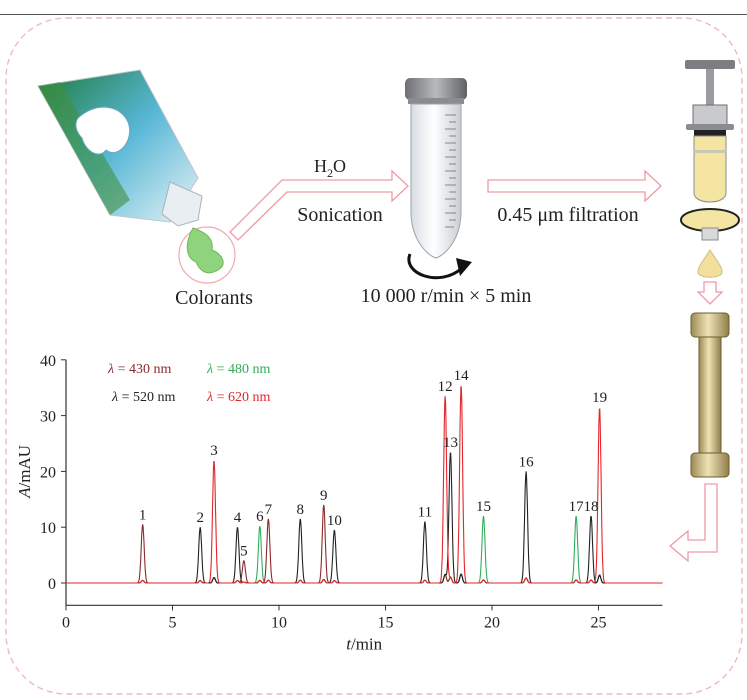  I want to click on x-tick-label: 25, so click(599, 622).